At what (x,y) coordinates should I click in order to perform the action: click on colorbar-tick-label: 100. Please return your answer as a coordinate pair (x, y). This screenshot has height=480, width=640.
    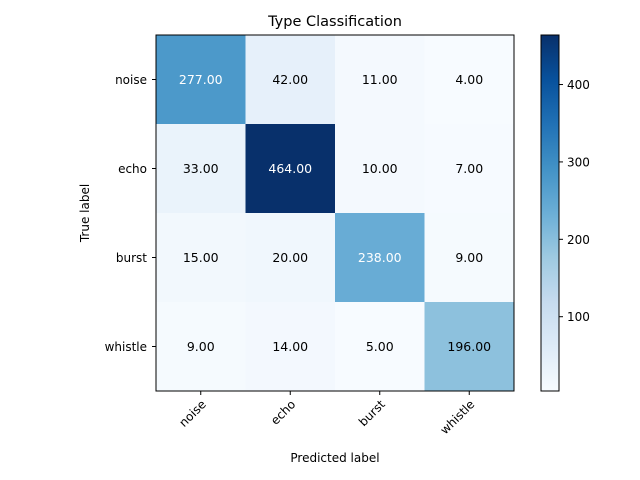
    Looking at the image, I should click on (578, 317).